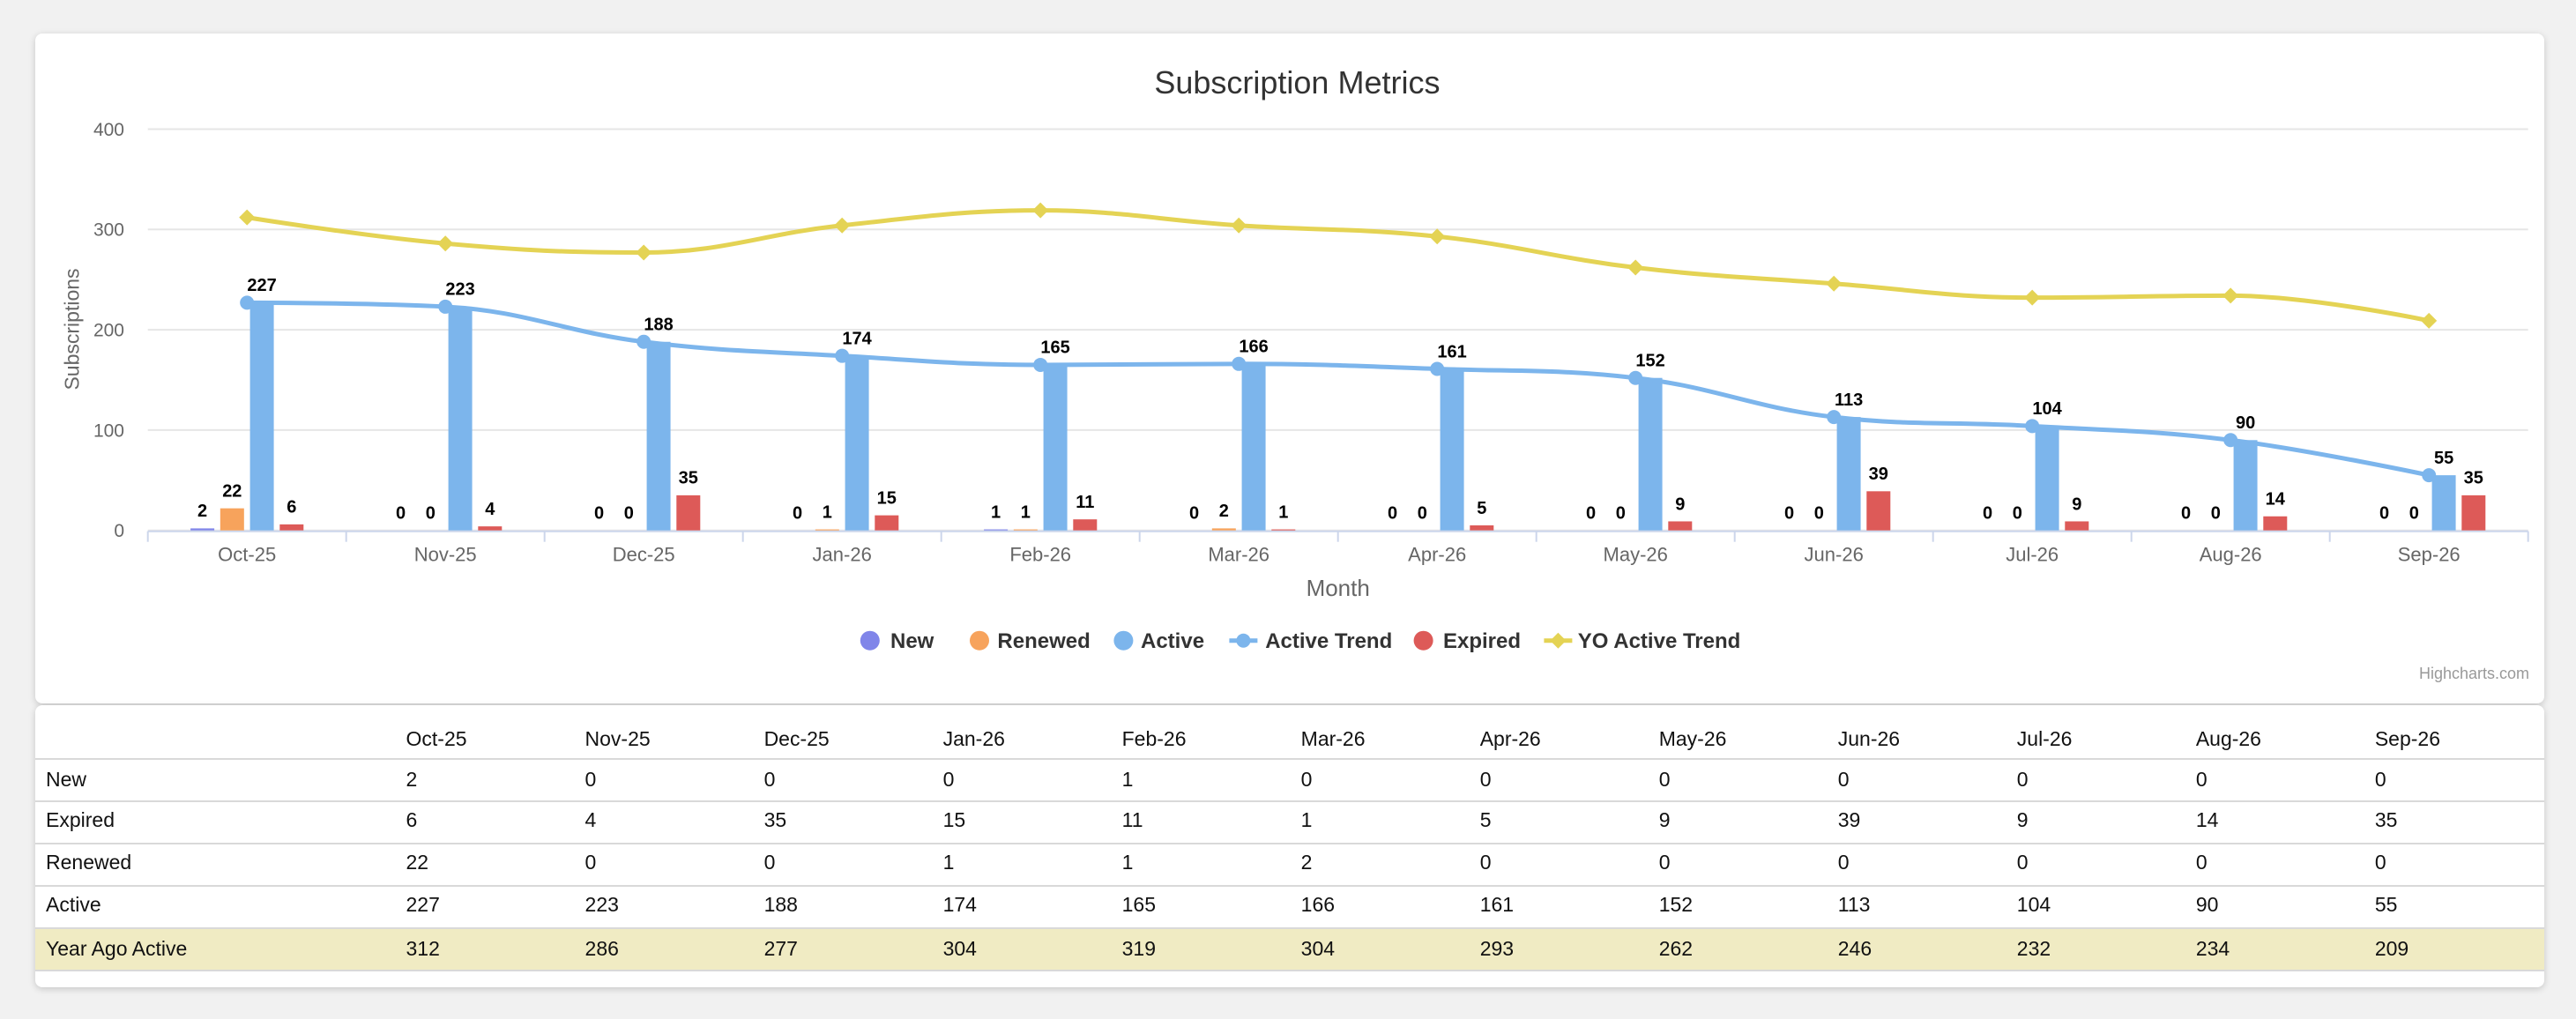  Describe the element at coordinates (1055, 348) in the screenshot. I see `svg-text: 165` at that location.